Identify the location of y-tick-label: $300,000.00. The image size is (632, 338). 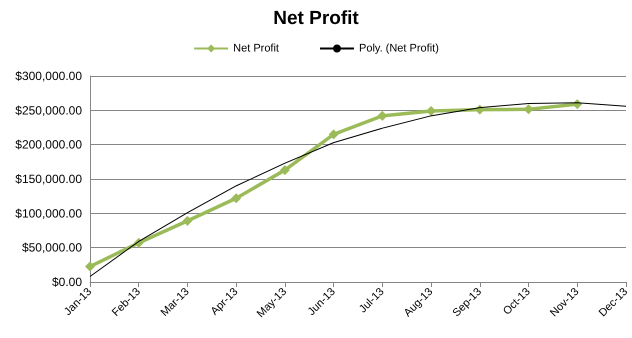
(48, 76).